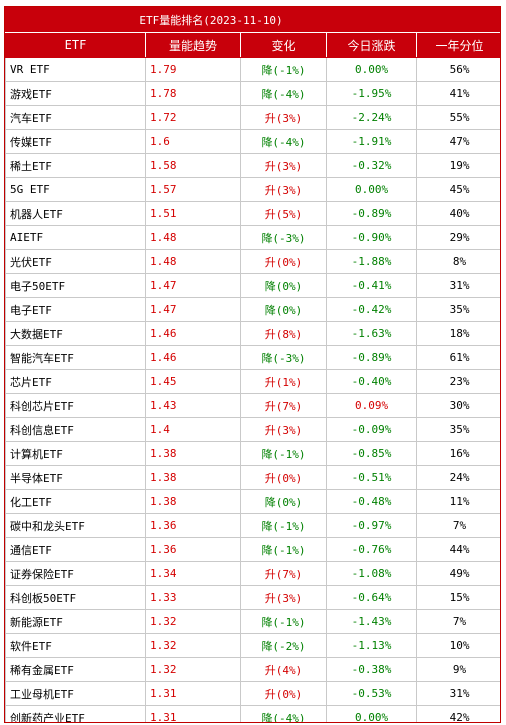 Image resolution: width=506 pixels, height=725 pixels. I want to click on today-change-cell: -1.43%, so click(371, 621).